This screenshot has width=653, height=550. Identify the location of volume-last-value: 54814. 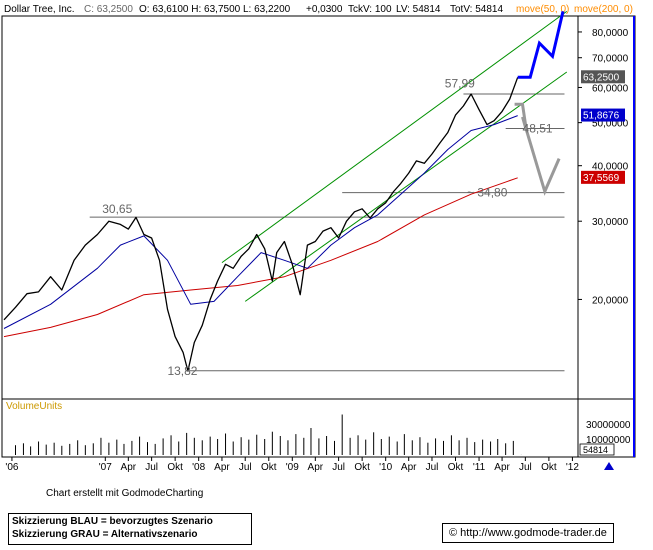
(595, 450).